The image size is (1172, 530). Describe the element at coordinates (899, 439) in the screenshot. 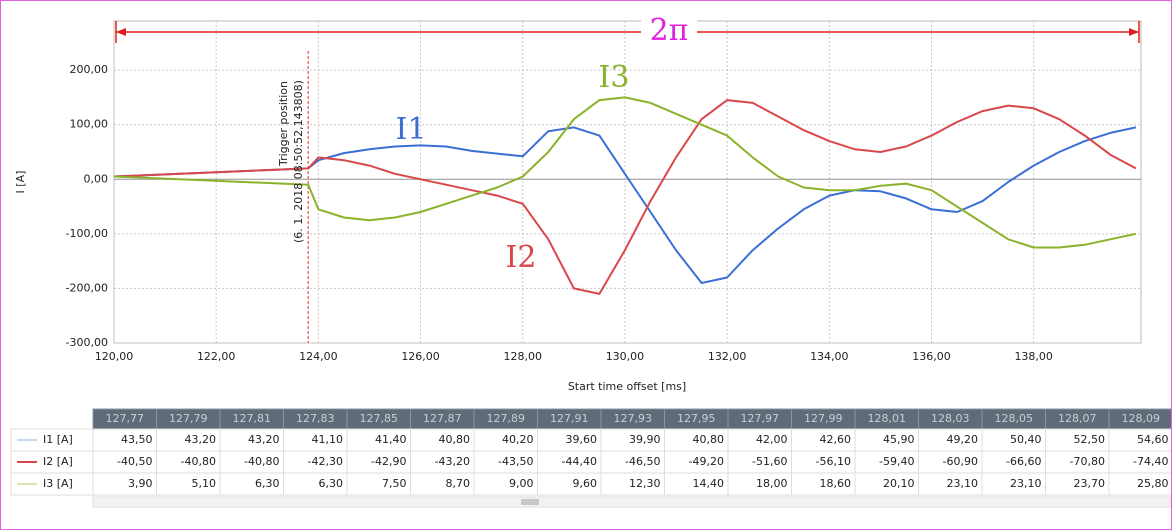

I see `cell-value: 45,90` at that location.